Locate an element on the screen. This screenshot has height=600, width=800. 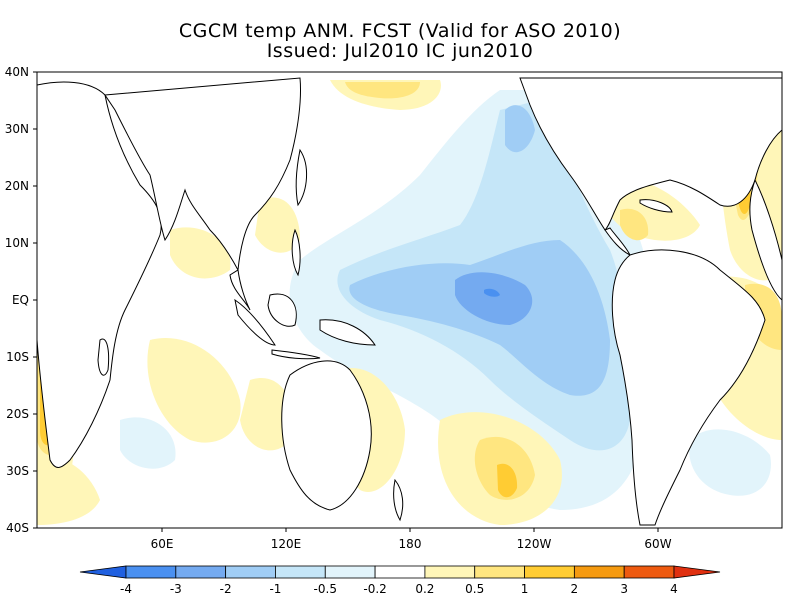
lat-label-eq: EQ is located at coordinates (20, 300).